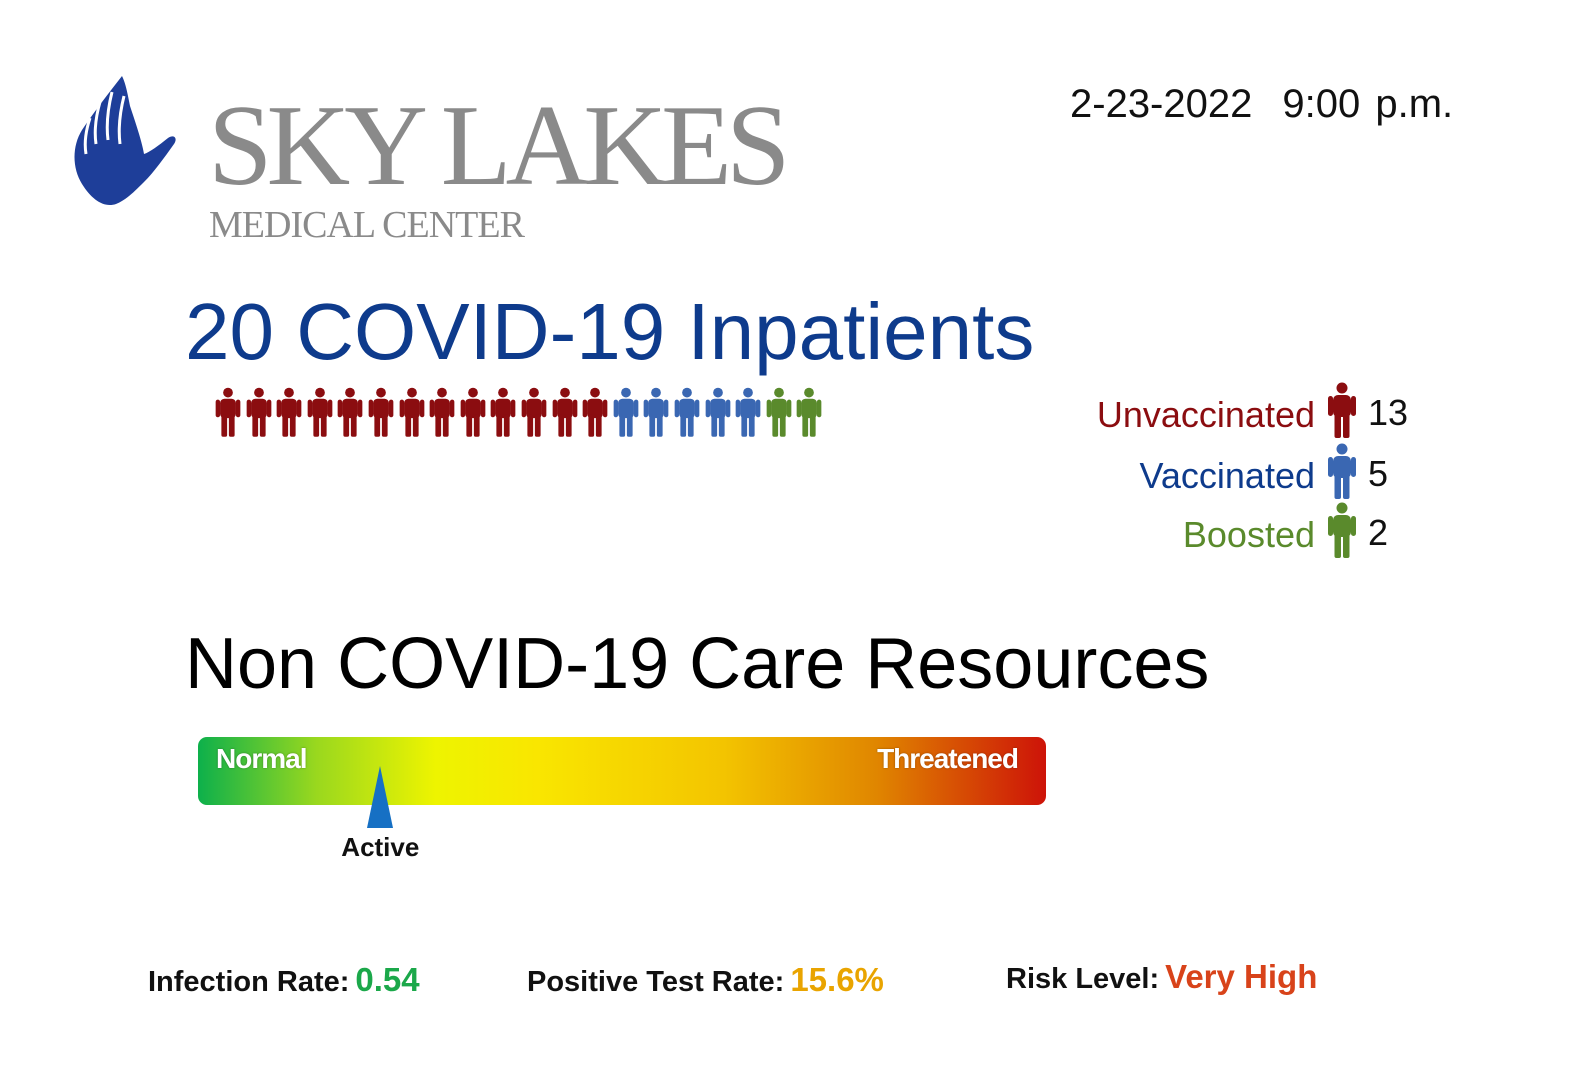 Image resolution: width=1575 pixels, height=1087 pixels. What do you see at coordinates (1205, 414) in the screenshot?
I see `legend-label-unvaccinated: Unvaccinated` at bounding box center [1205, 414].